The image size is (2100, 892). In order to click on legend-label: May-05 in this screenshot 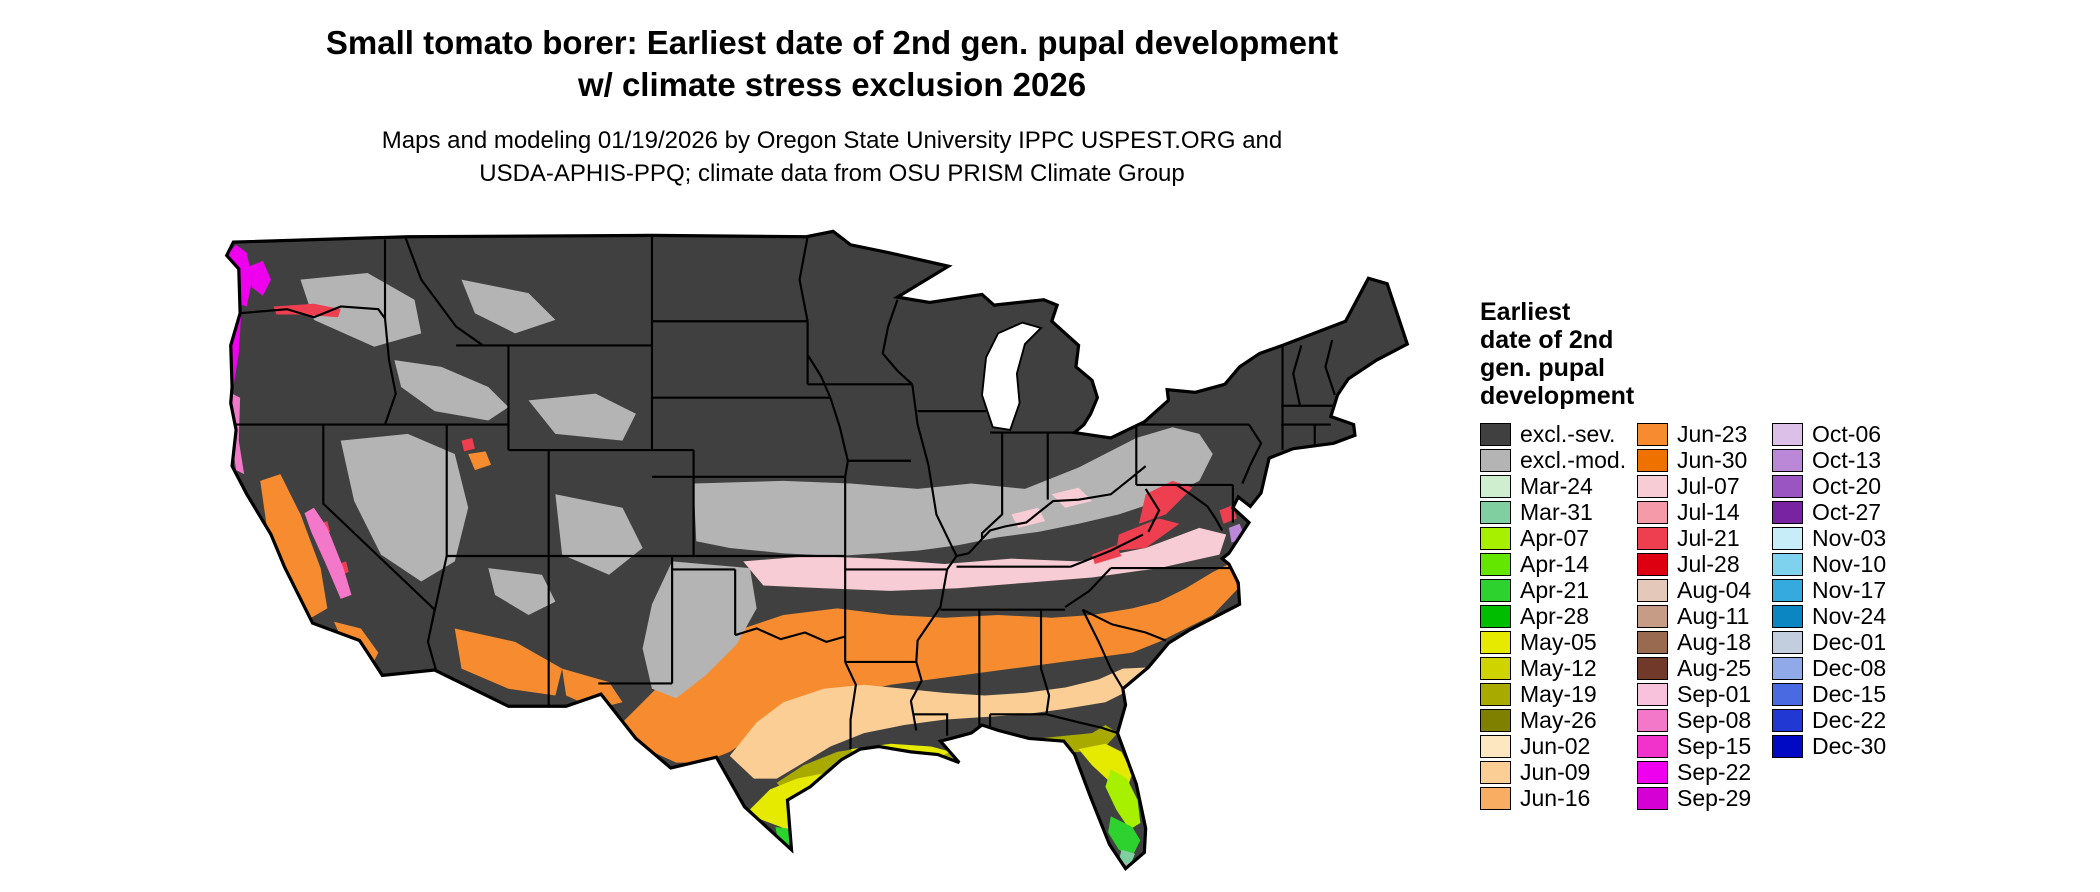, I will do `click(1558, 641)`.